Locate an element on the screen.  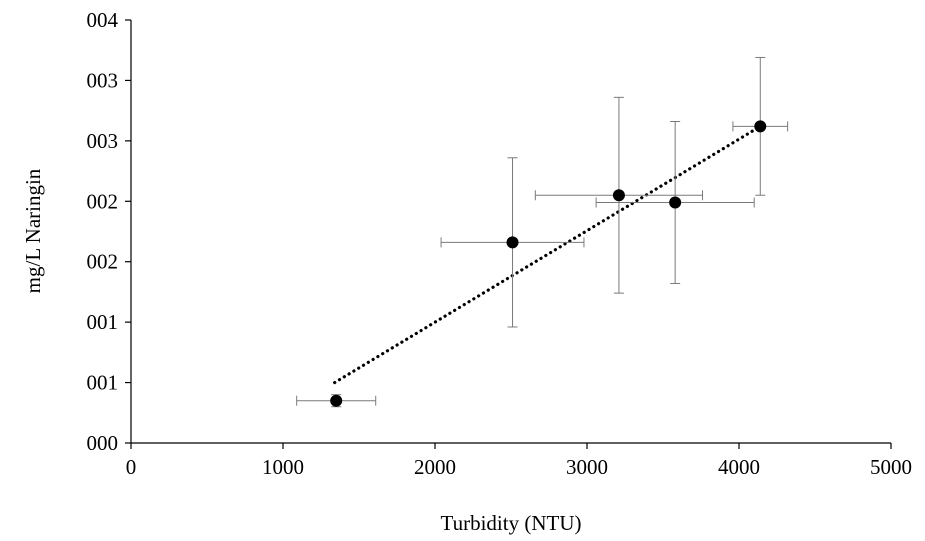
y-tick-label: 004 is located at coordinates (103, 20).